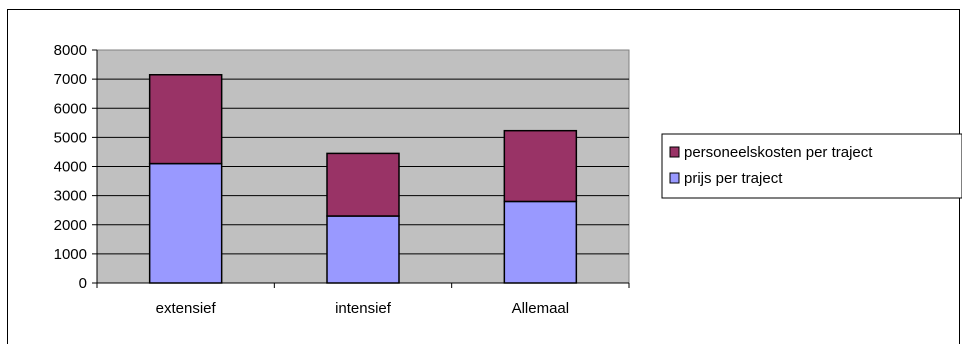 The width and height of the screenshot is (962, 345). What do you see at coordinates (185, 223) in the screenshot?
I see `bar-extensief-prijs` at bounding box center [185, 223].